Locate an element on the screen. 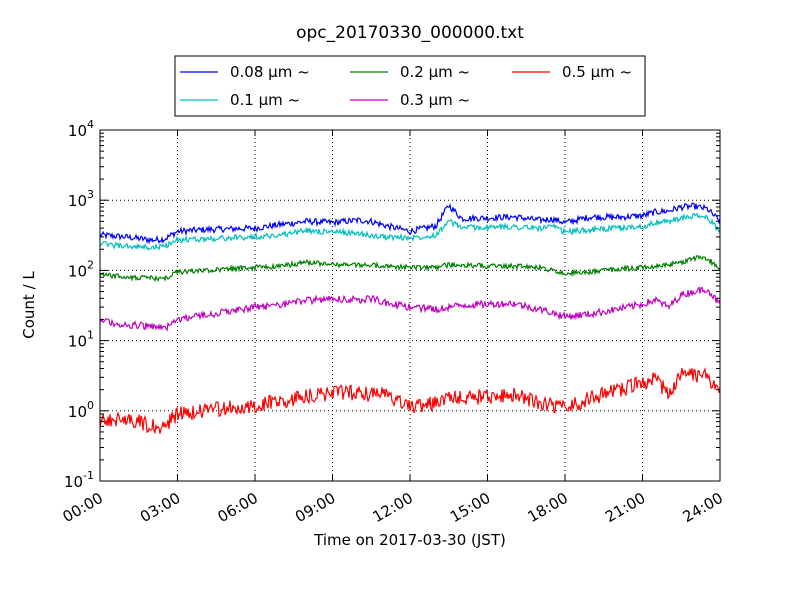  legend-label: 0.1 μm ~ is located at coordinates (265, 100).